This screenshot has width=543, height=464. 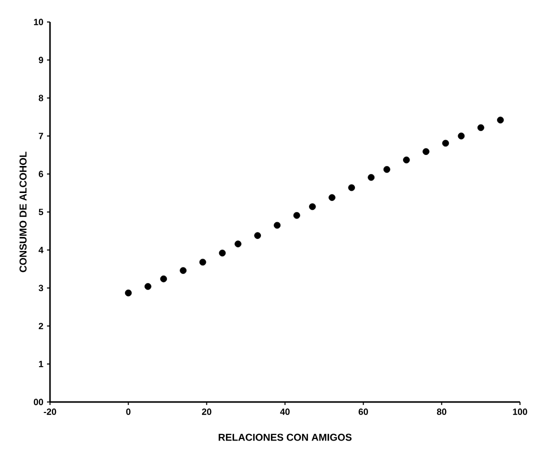 What do you see at coordinates (41, 288) in the screenshot?
I see `y-tick-label: 3` at bounding box center [41, 288].